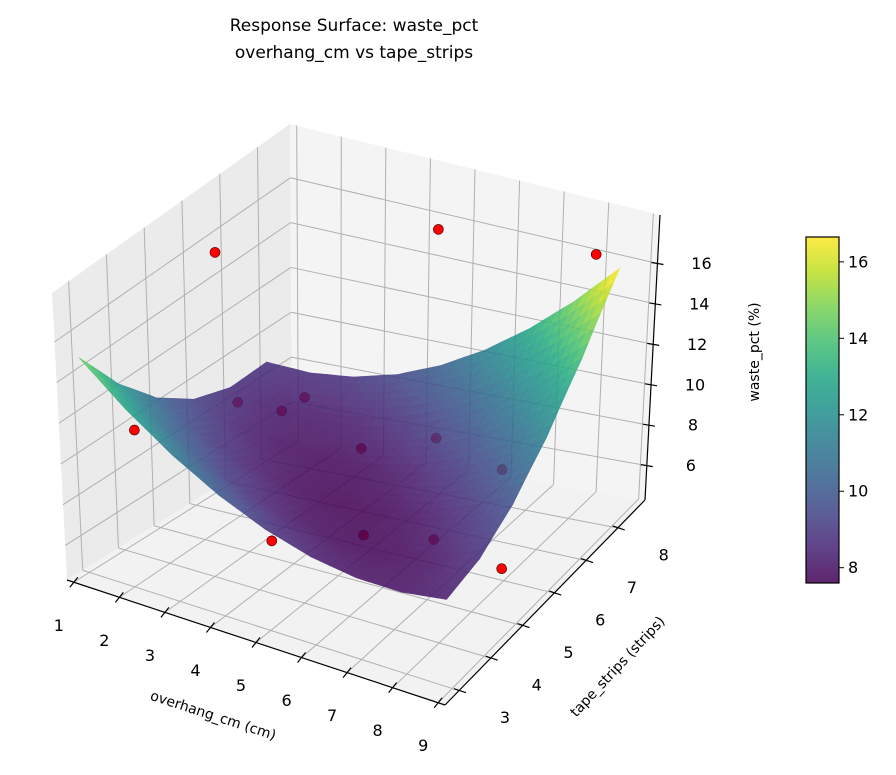 The height and width of the screenshot is (775, 896). Describe the element at coordinates (150, 655) in the screenshot. I see `x-tick-label: 3` at that location.